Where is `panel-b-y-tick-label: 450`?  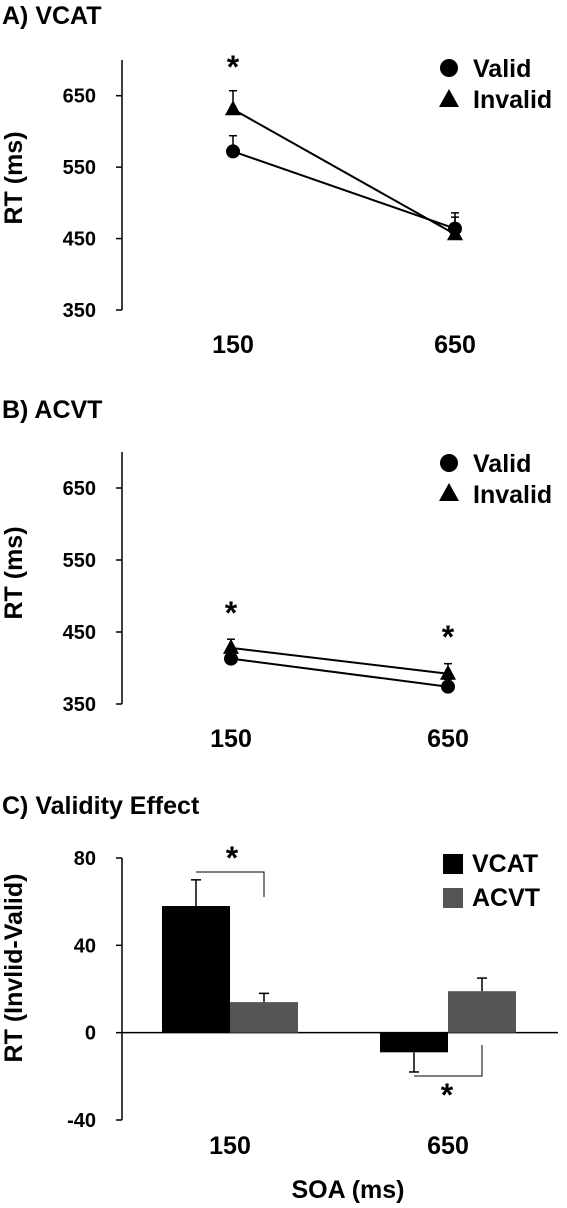
panel-b-y-tick-label: 450 is located at coordinates (79, 633).